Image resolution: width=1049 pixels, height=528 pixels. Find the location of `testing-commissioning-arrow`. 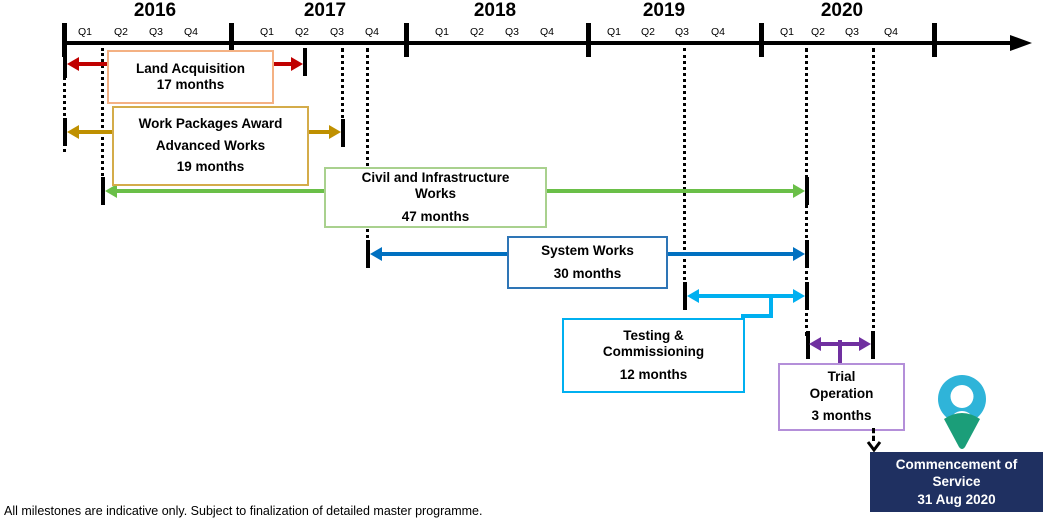

testing-commissioning-arrow is located at coordinates (746, 296).